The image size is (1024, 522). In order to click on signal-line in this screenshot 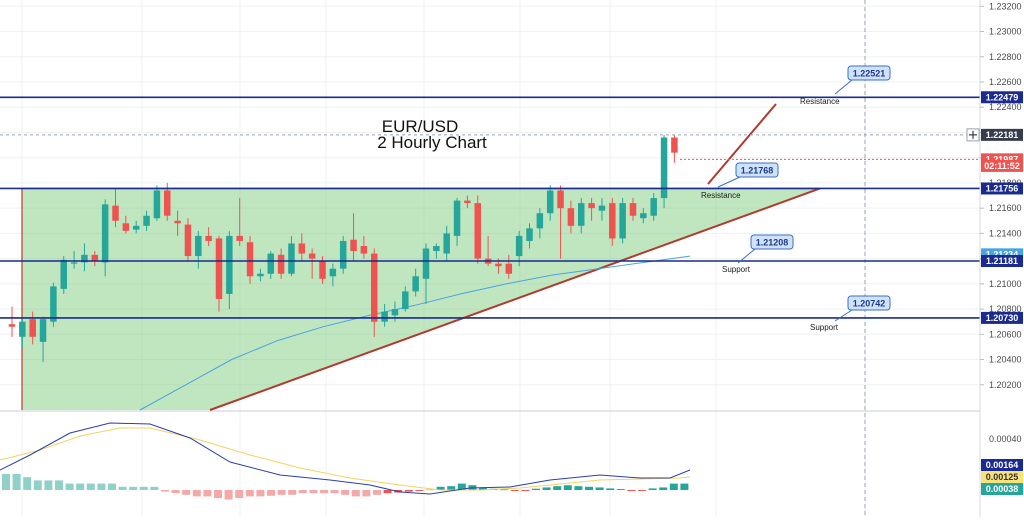, I will do `click(345, 459)`.